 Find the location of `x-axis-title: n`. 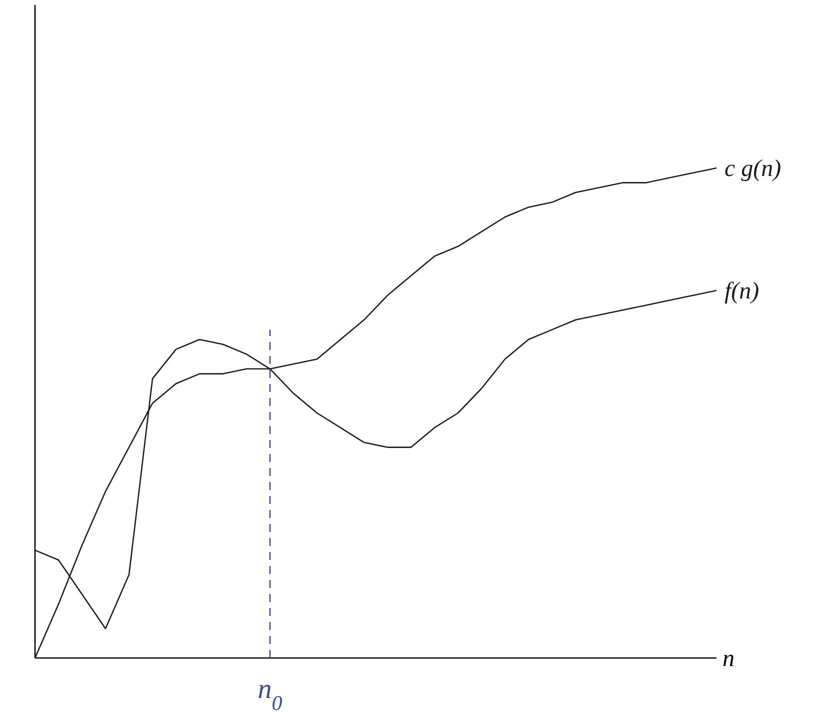

x-axis-title: n is located at coordinates (728, 659).